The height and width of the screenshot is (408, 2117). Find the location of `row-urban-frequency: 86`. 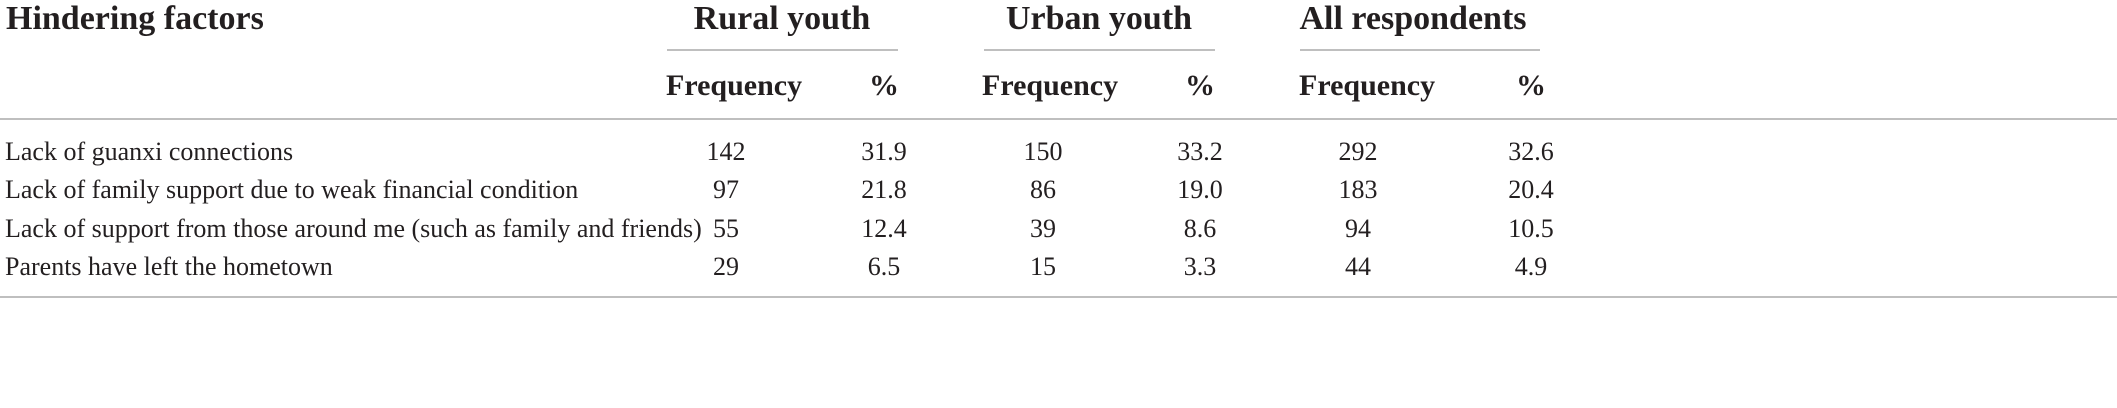

row-urban-frequency: 86 is located at coordinates (1043, 189).